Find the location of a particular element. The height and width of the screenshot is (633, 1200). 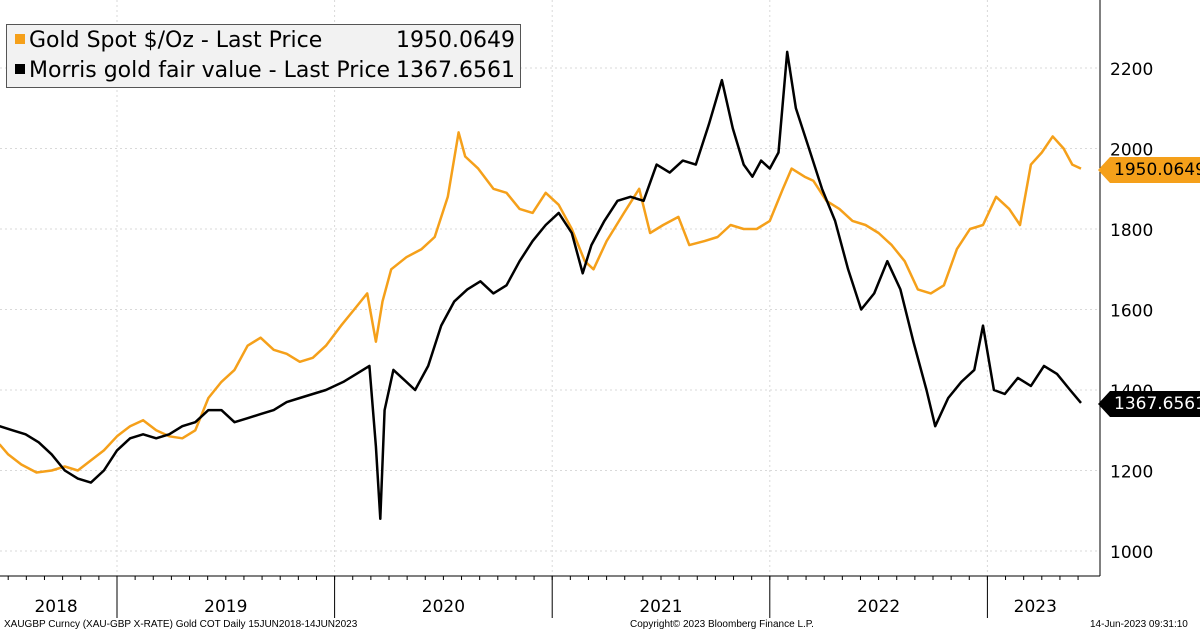

legend-swatch-morris is located at coordinates (20, 69).